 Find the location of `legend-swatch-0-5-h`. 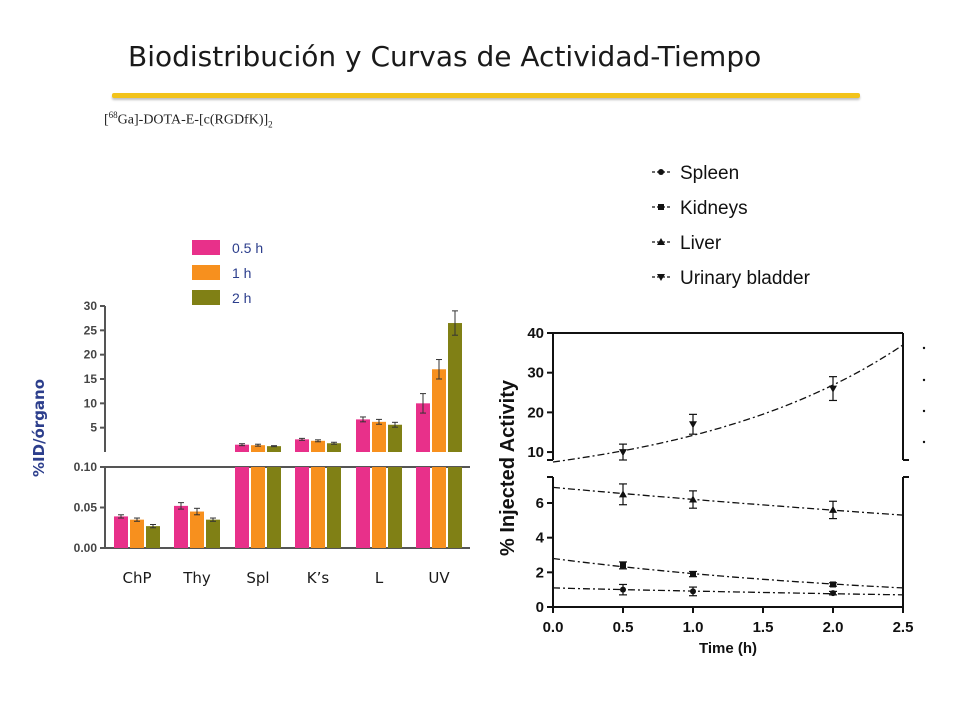

legend-swatch-0-5-h is located at coordinates (206, 247).